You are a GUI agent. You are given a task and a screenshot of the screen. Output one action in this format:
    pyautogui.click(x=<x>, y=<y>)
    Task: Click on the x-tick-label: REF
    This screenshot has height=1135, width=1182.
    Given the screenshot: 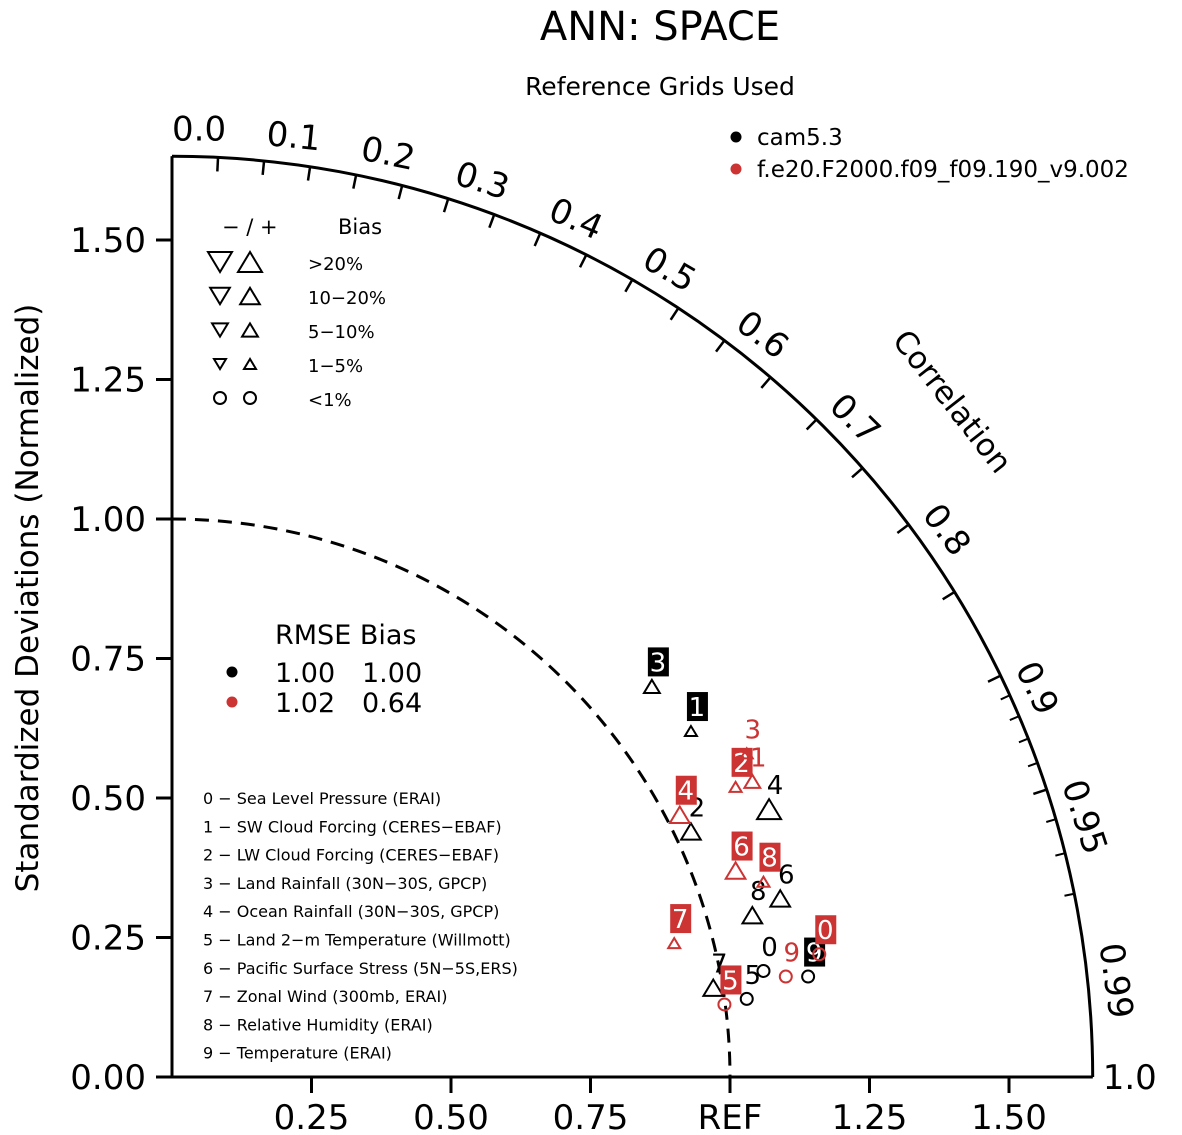 What is the action you would take?
    pyautogui.click(x=730, y=1116)
    